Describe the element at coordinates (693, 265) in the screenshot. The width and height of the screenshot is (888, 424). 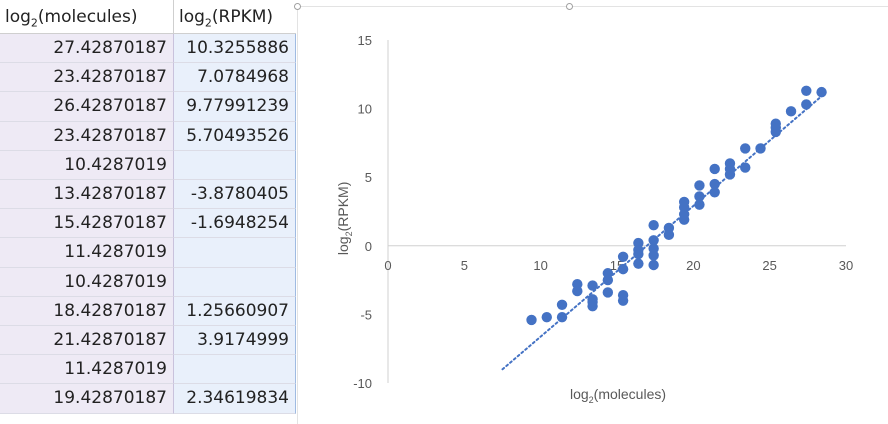
I see `x-tick-label: 20` at that location.